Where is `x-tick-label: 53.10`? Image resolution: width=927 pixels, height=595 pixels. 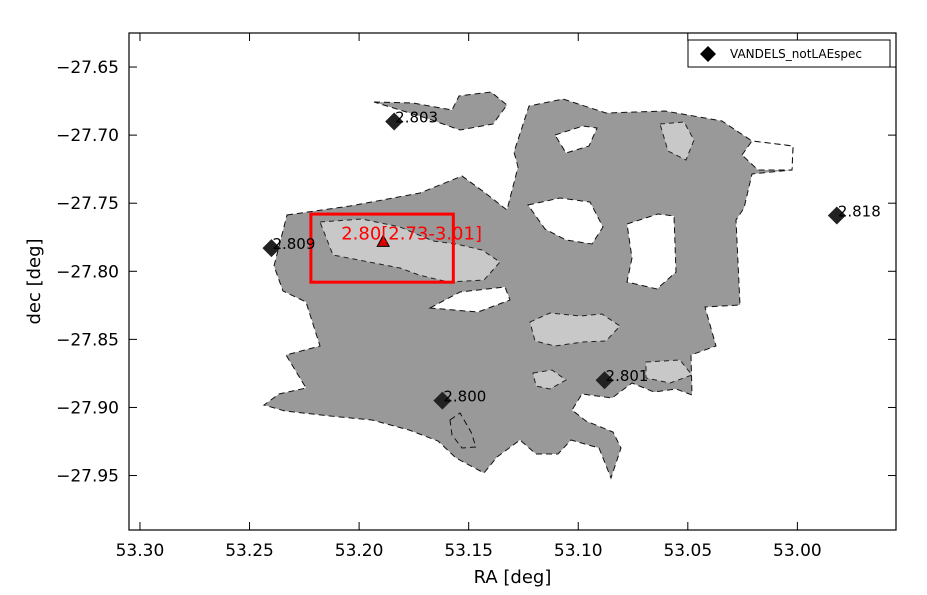 x-tick-label: 53.10 is located at coordinates (578, 551).